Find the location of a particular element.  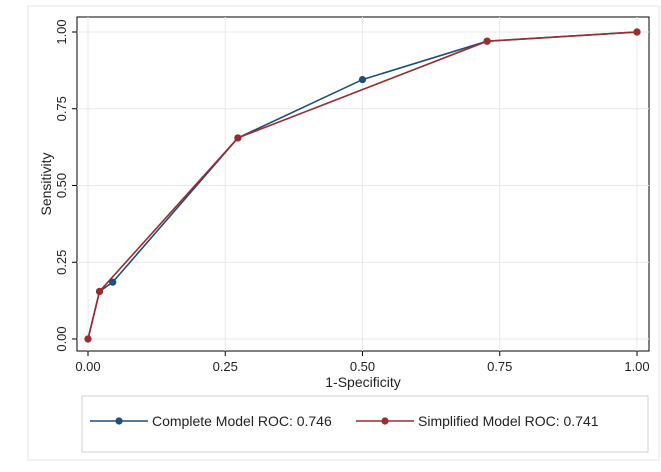

x-tick-label: 1.00 is located at coordinates (636, 366).